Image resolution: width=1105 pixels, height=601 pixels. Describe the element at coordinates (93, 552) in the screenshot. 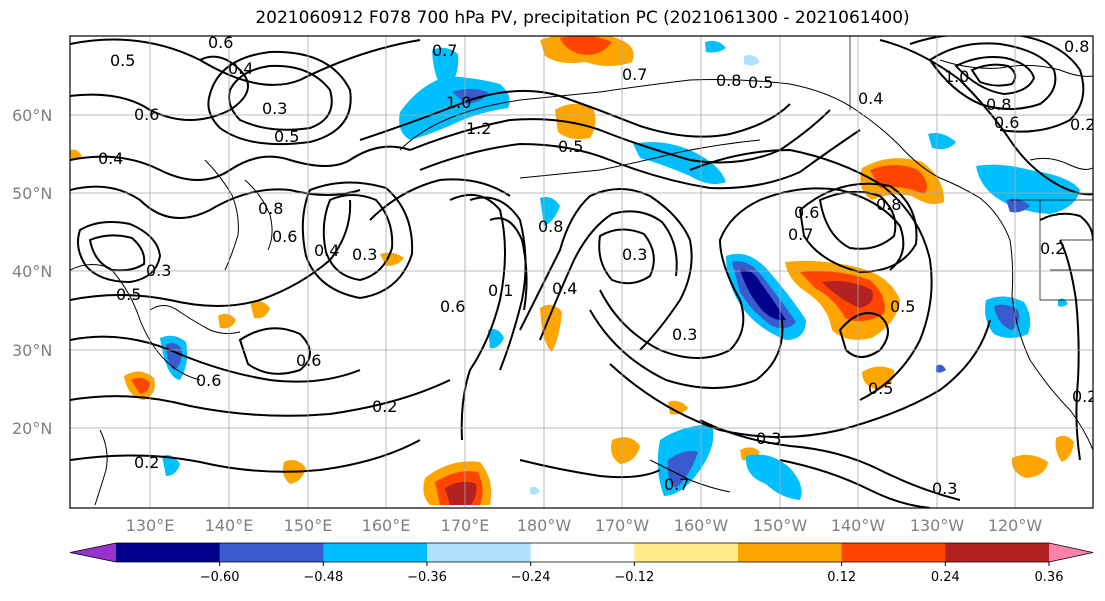

I see `colorbar-extension-min` at that location.